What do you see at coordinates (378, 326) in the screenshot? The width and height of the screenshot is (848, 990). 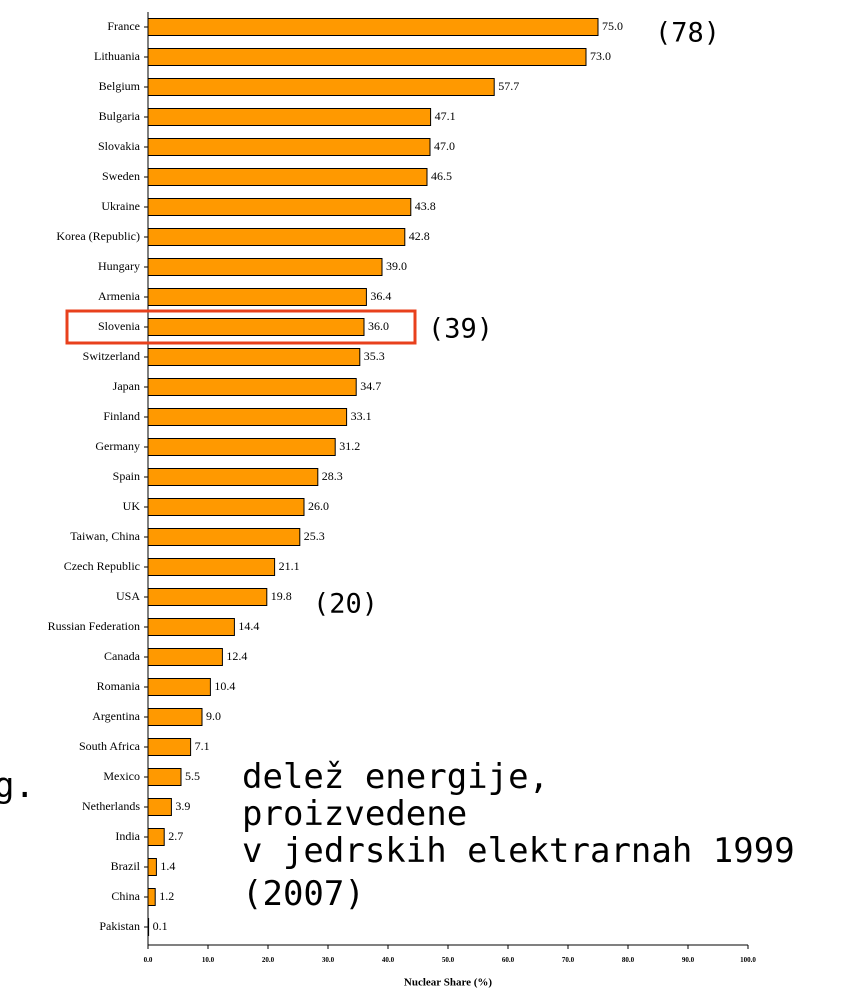 I see `value-label: 36.0` at bounding box center [378, 326].